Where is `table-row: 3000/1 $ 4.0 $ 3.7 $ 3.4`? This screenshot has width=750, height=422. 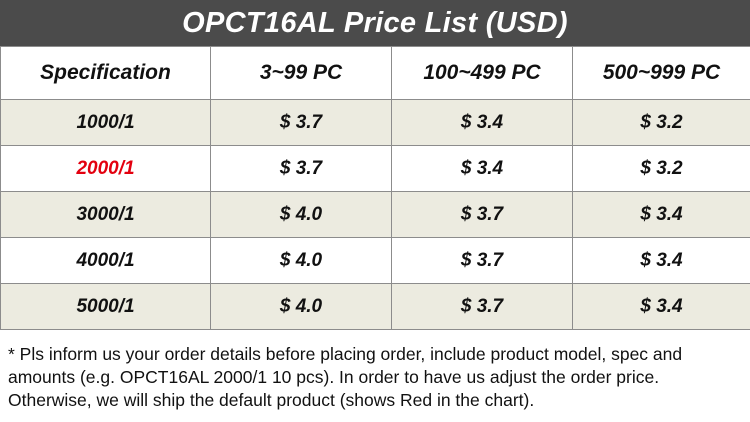
table-row: 3000/1 $ 4.0 $ 3.7 $ 3.4 is located at coordinates (375, 214).